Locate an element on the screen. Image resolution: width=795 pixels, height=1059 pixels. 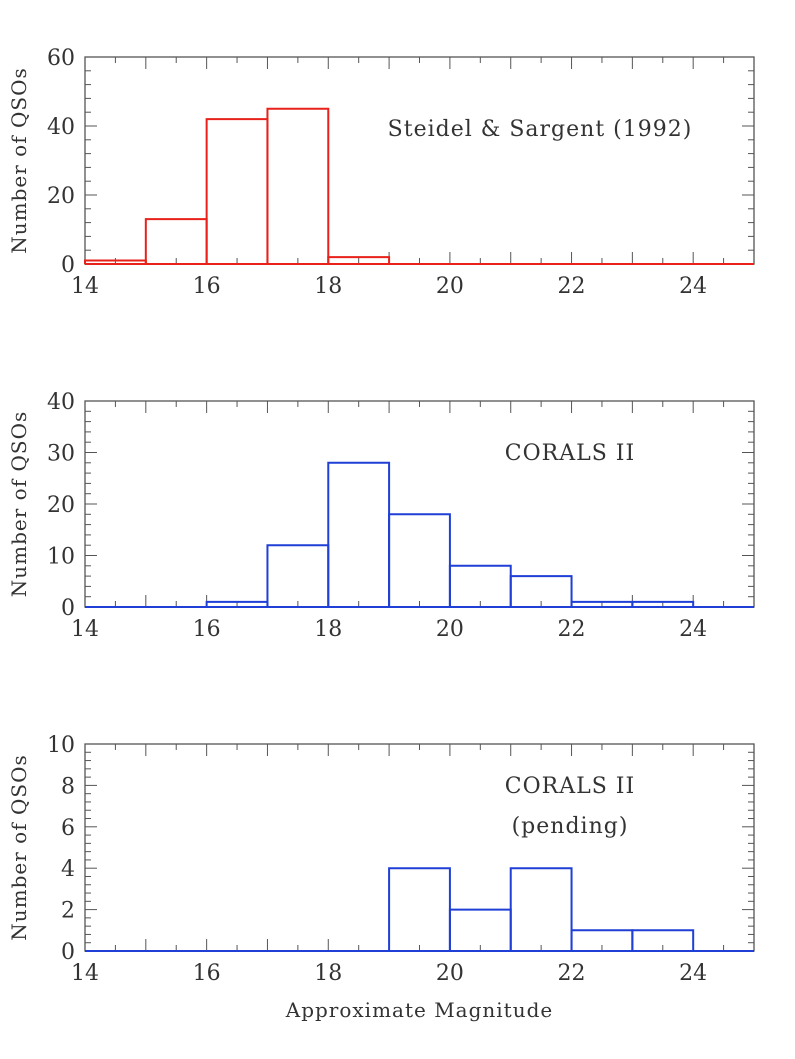
panel-annotation: Steidel & Sargent (1992) is located at coordinates (540, 129).